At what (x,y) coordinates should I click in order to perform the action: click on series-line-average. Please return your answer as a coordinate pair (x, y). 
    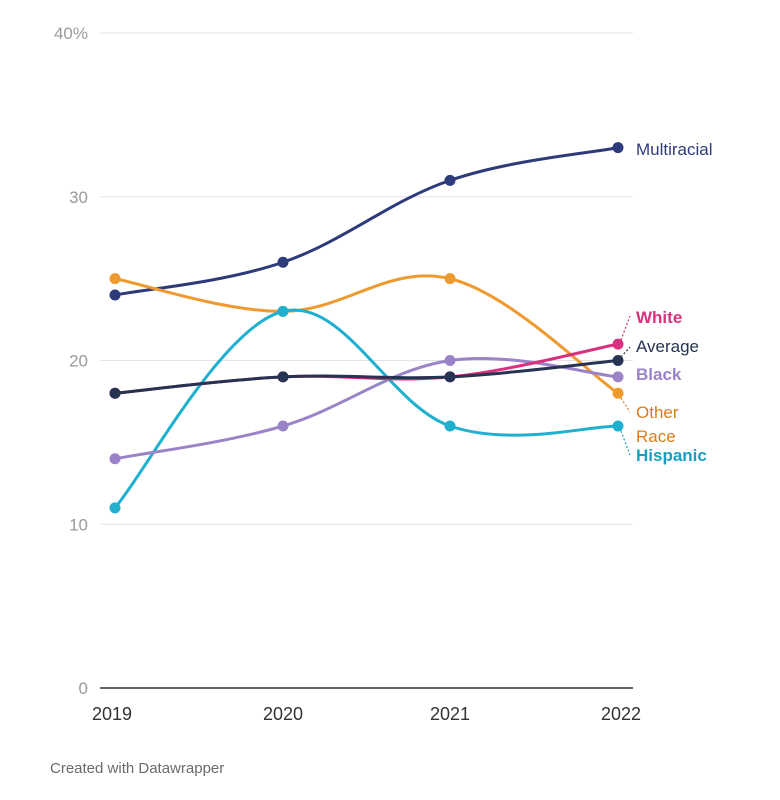
    Looking at the image, I should click on (366, 377).